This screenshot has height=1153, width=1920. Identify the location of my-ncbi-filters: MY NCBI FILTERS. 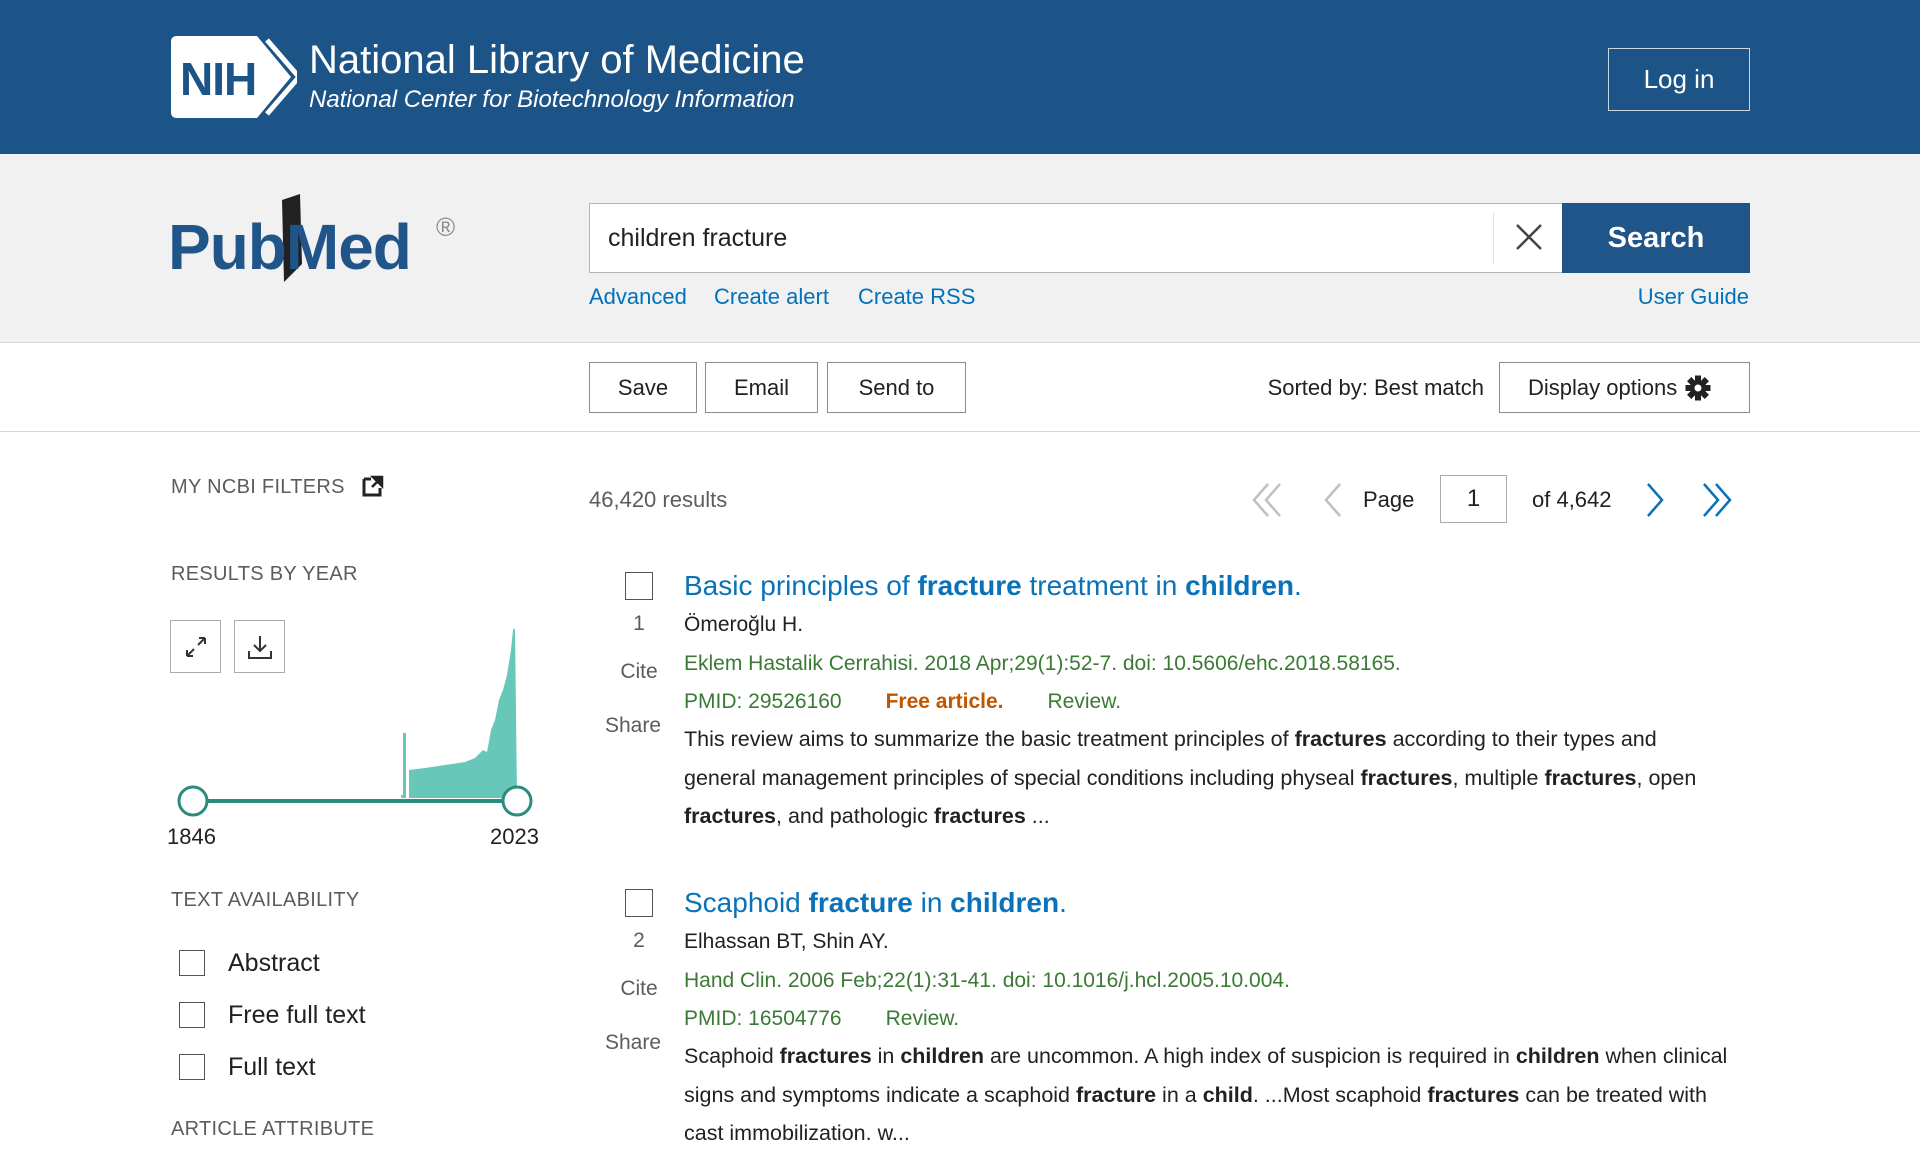
(258, 487).